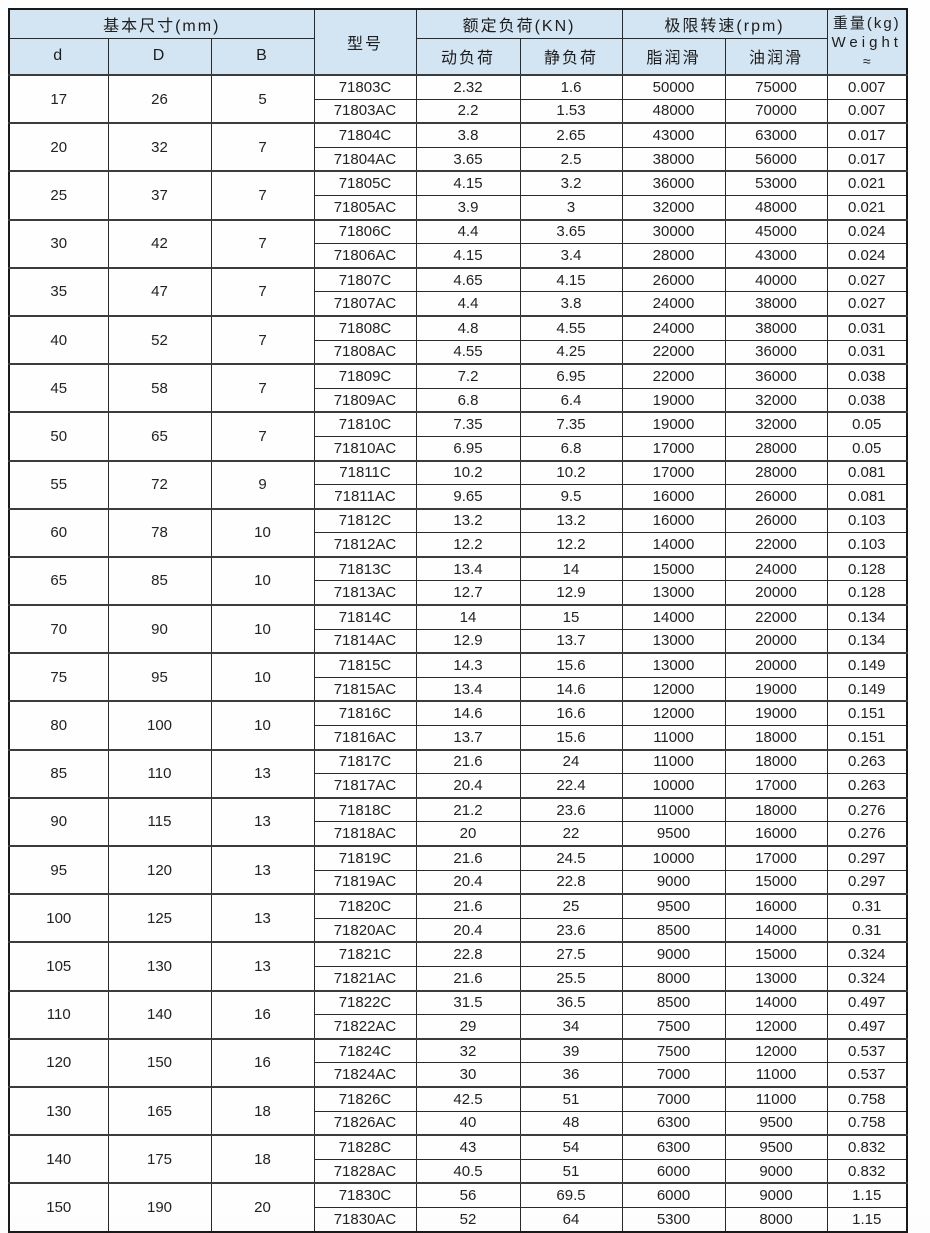 The height and width of the screenshot is (1233, 930). I want to click on model-cell: 71809AC, so click(365, 400).